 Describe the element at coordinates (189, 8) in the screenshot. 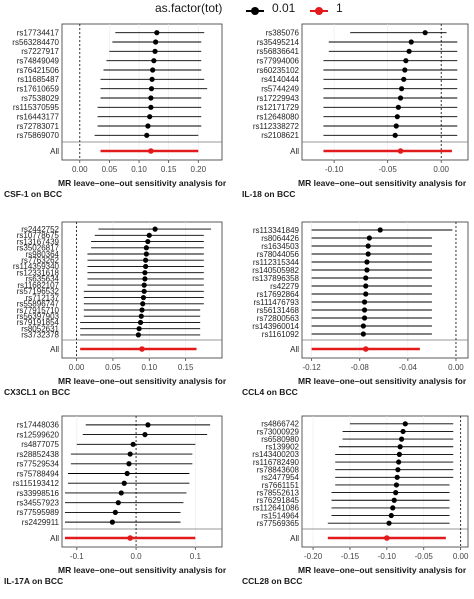

I see `legend-title: as.factor(tot)` at that location.